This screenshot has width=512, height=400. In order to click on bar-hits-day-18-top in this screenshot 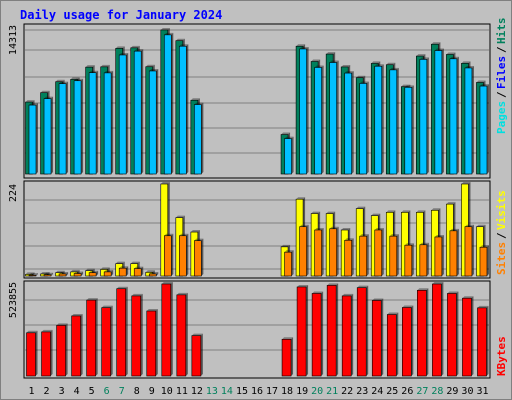, I will do `click(286, 133)`.